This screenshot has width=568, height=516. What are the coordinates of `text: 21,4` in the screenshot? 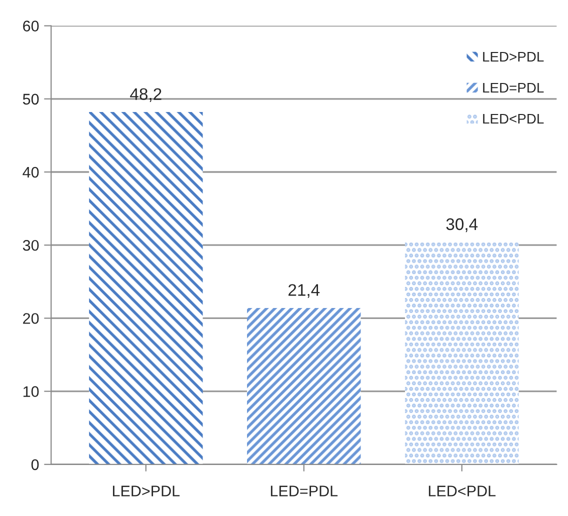 It's located at (304, 291).